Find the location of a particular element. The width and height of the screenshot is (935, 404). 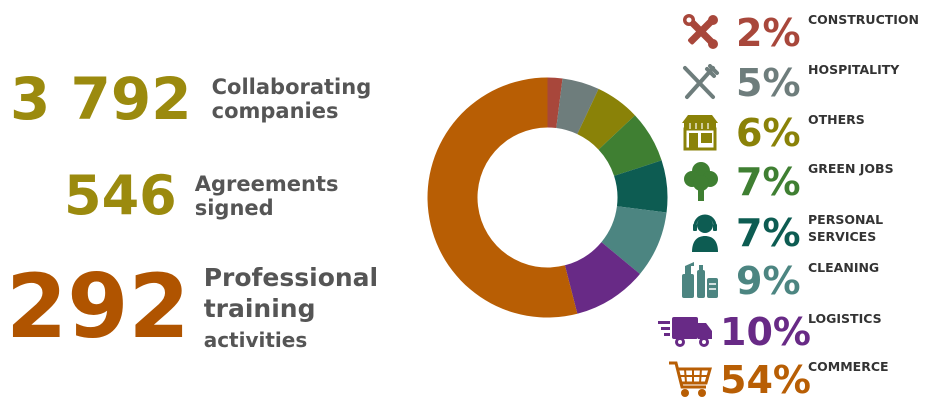

cleaning-supplies-icon is located at coordinates (685, 280).